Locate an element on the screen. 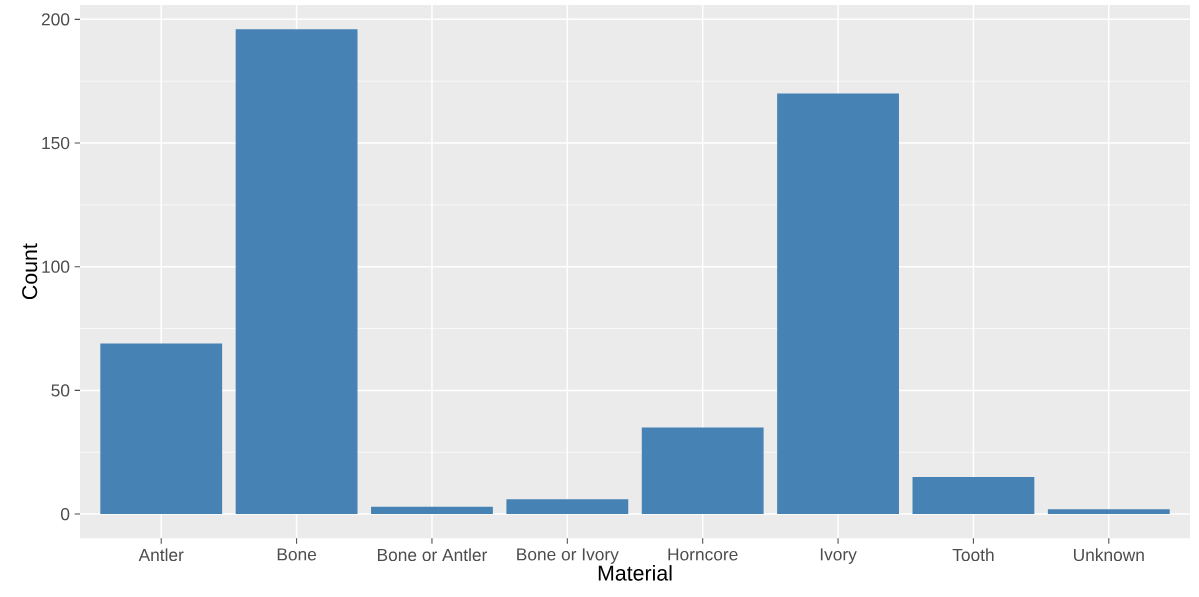  x-tick-label: Antler is located at coordinates (161, 555).